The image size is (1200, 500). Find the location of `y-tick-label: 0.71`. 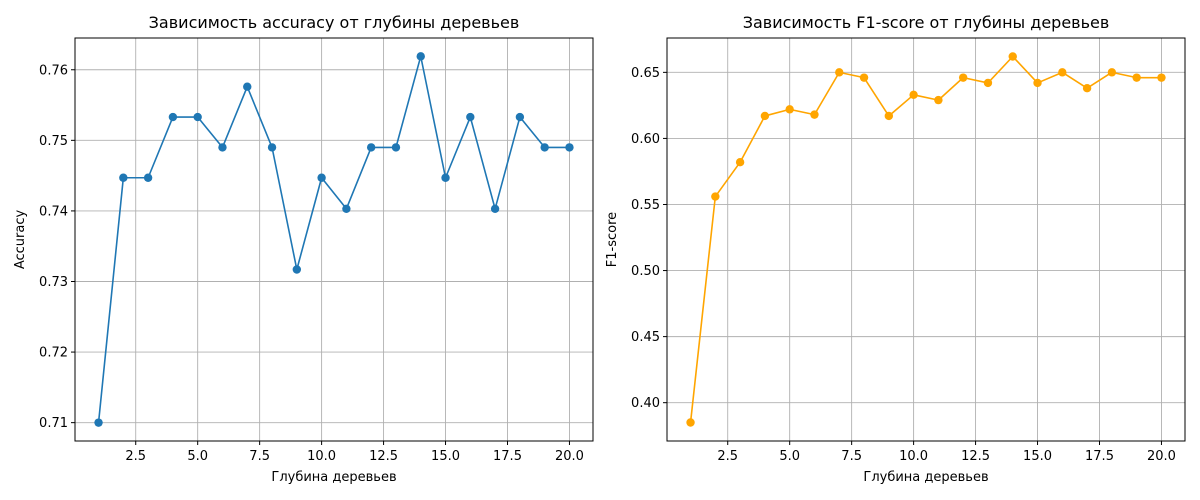

y-tick-label: 0.71 is located at coordinates (53, 423).